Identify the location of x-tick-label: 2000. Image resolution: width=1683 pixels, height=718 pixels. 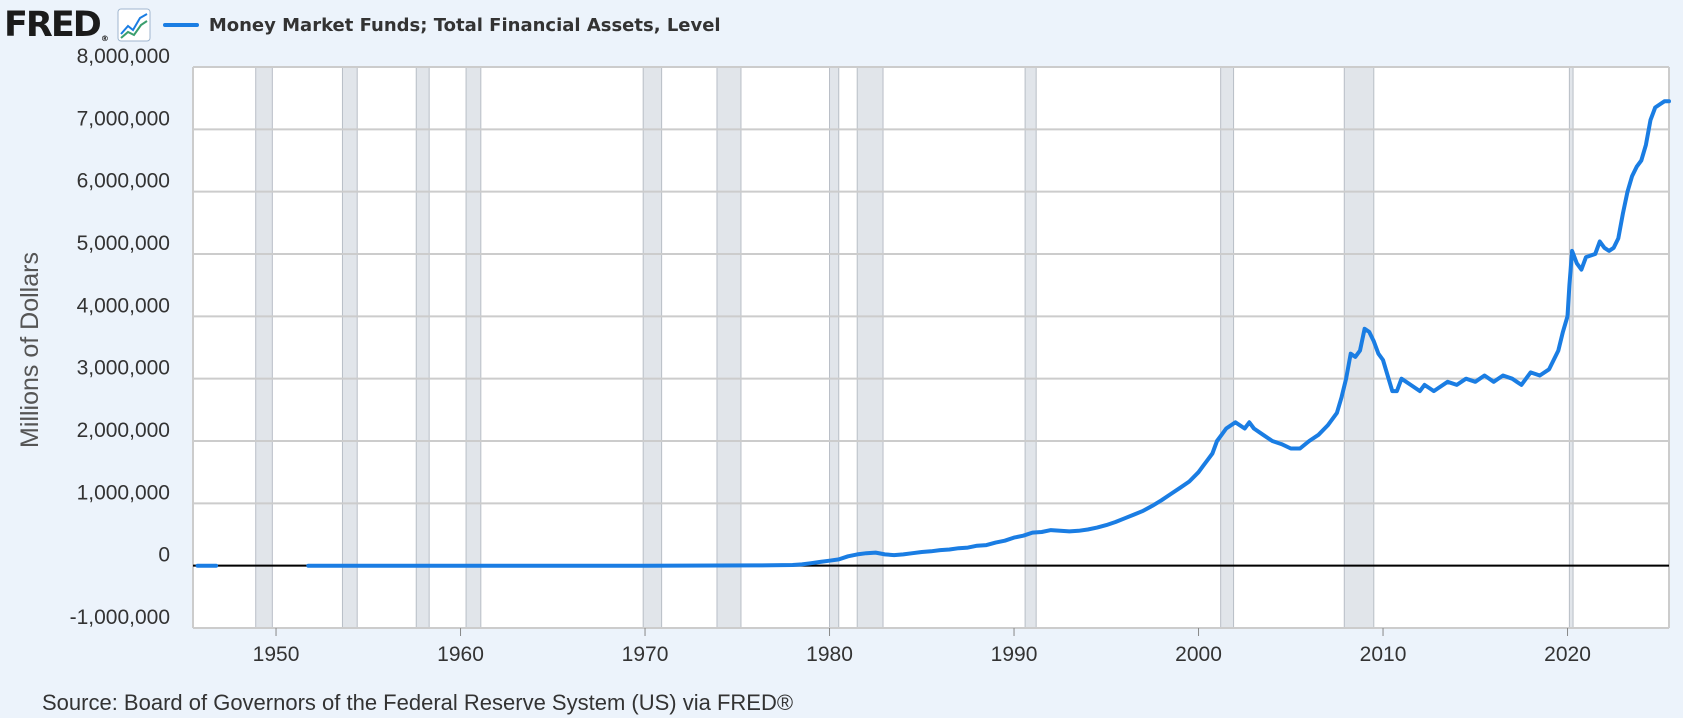
(1198, 654).